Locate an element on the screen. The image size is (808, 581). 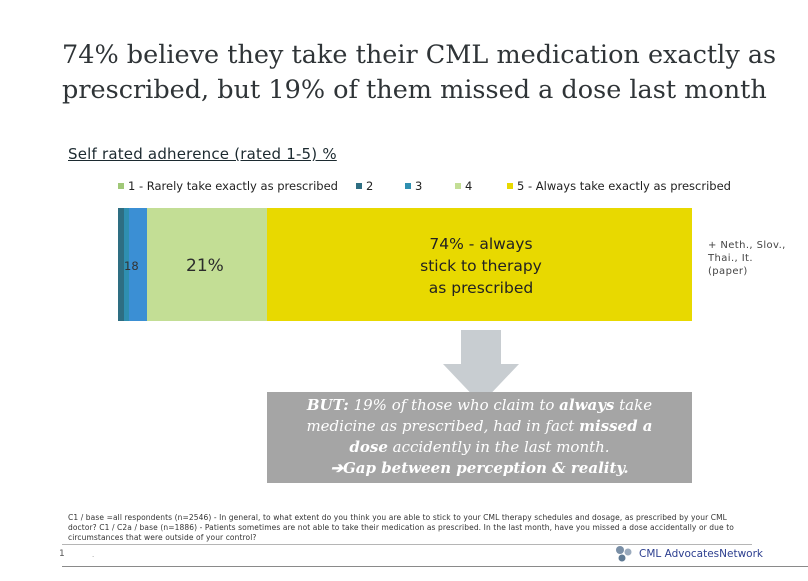
data-label-left-stub: 18 is located at coordinates (131, 266).